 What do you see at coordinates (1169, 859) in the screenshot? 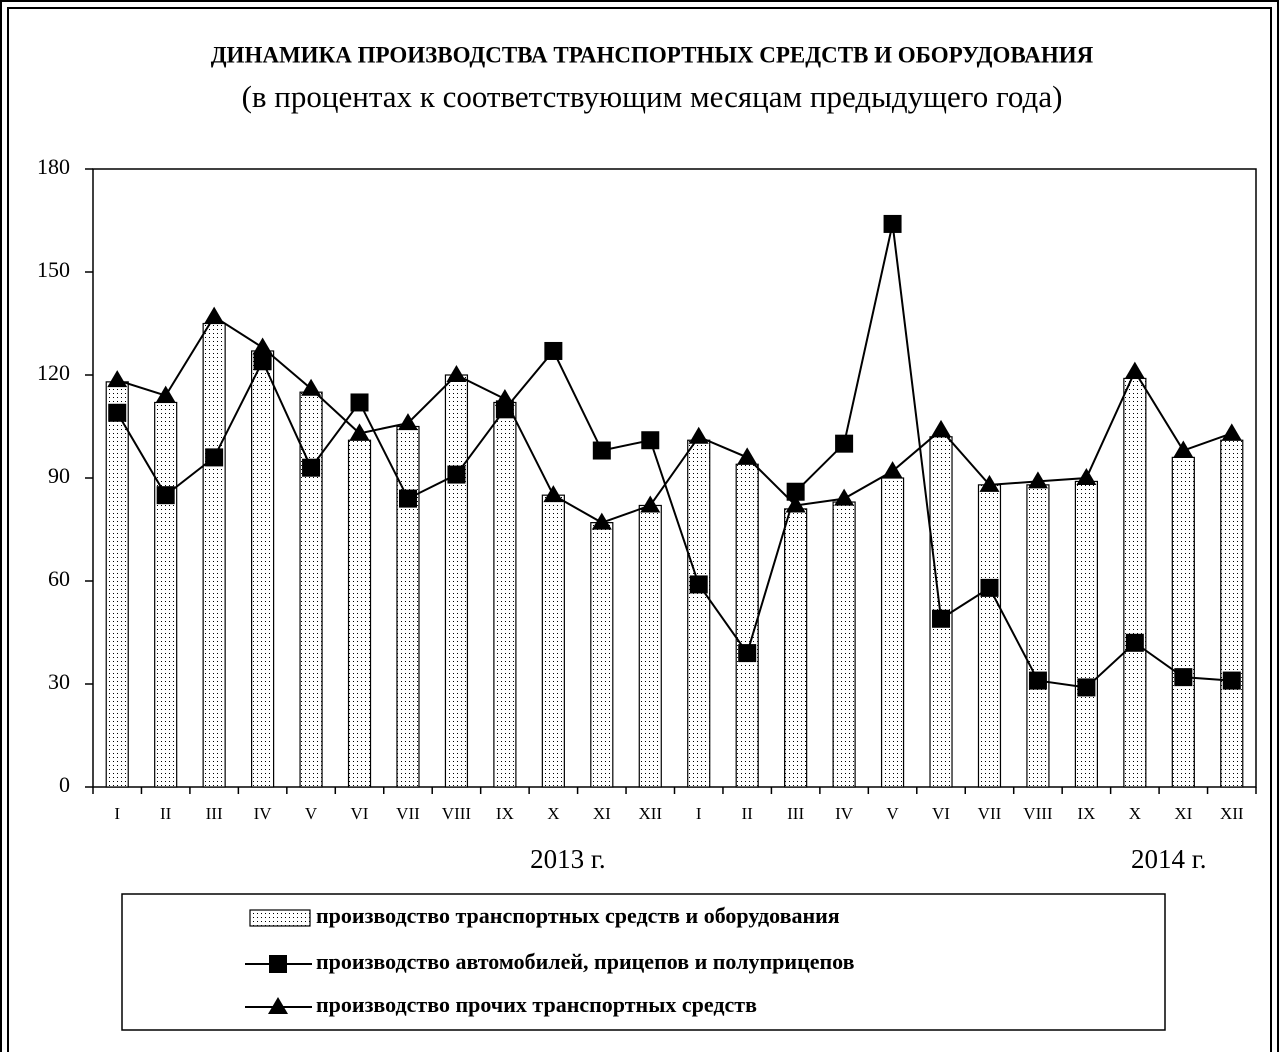
I see `year-label: 2014 г.` at bounding box center [1169, 859].